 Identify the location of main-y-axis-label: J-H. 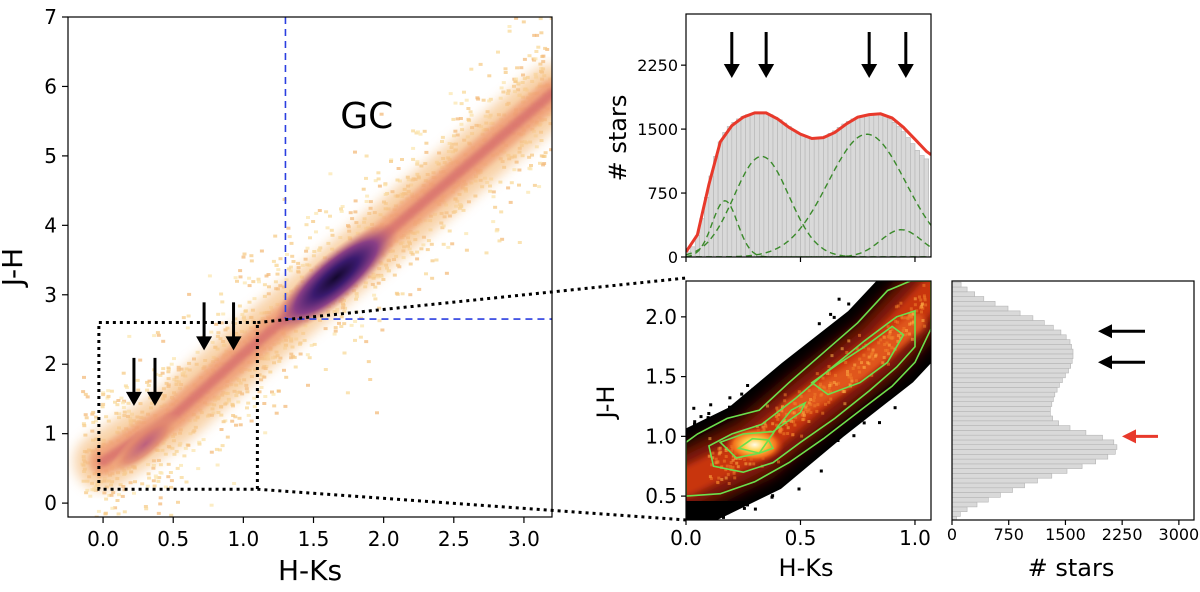
(14, 268).